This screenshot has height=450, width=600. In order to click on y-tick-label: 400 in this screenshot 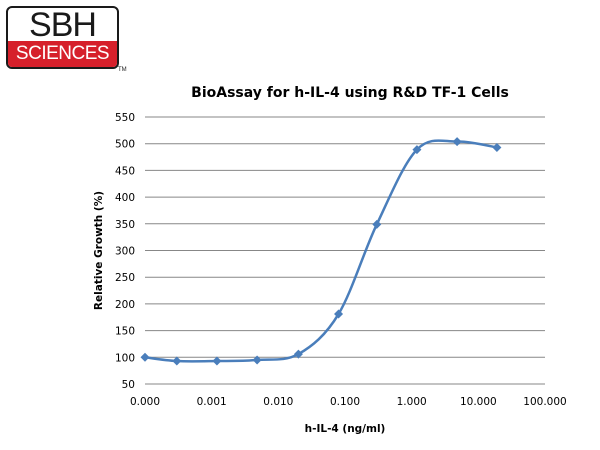, I will do `click(125, 198)`.